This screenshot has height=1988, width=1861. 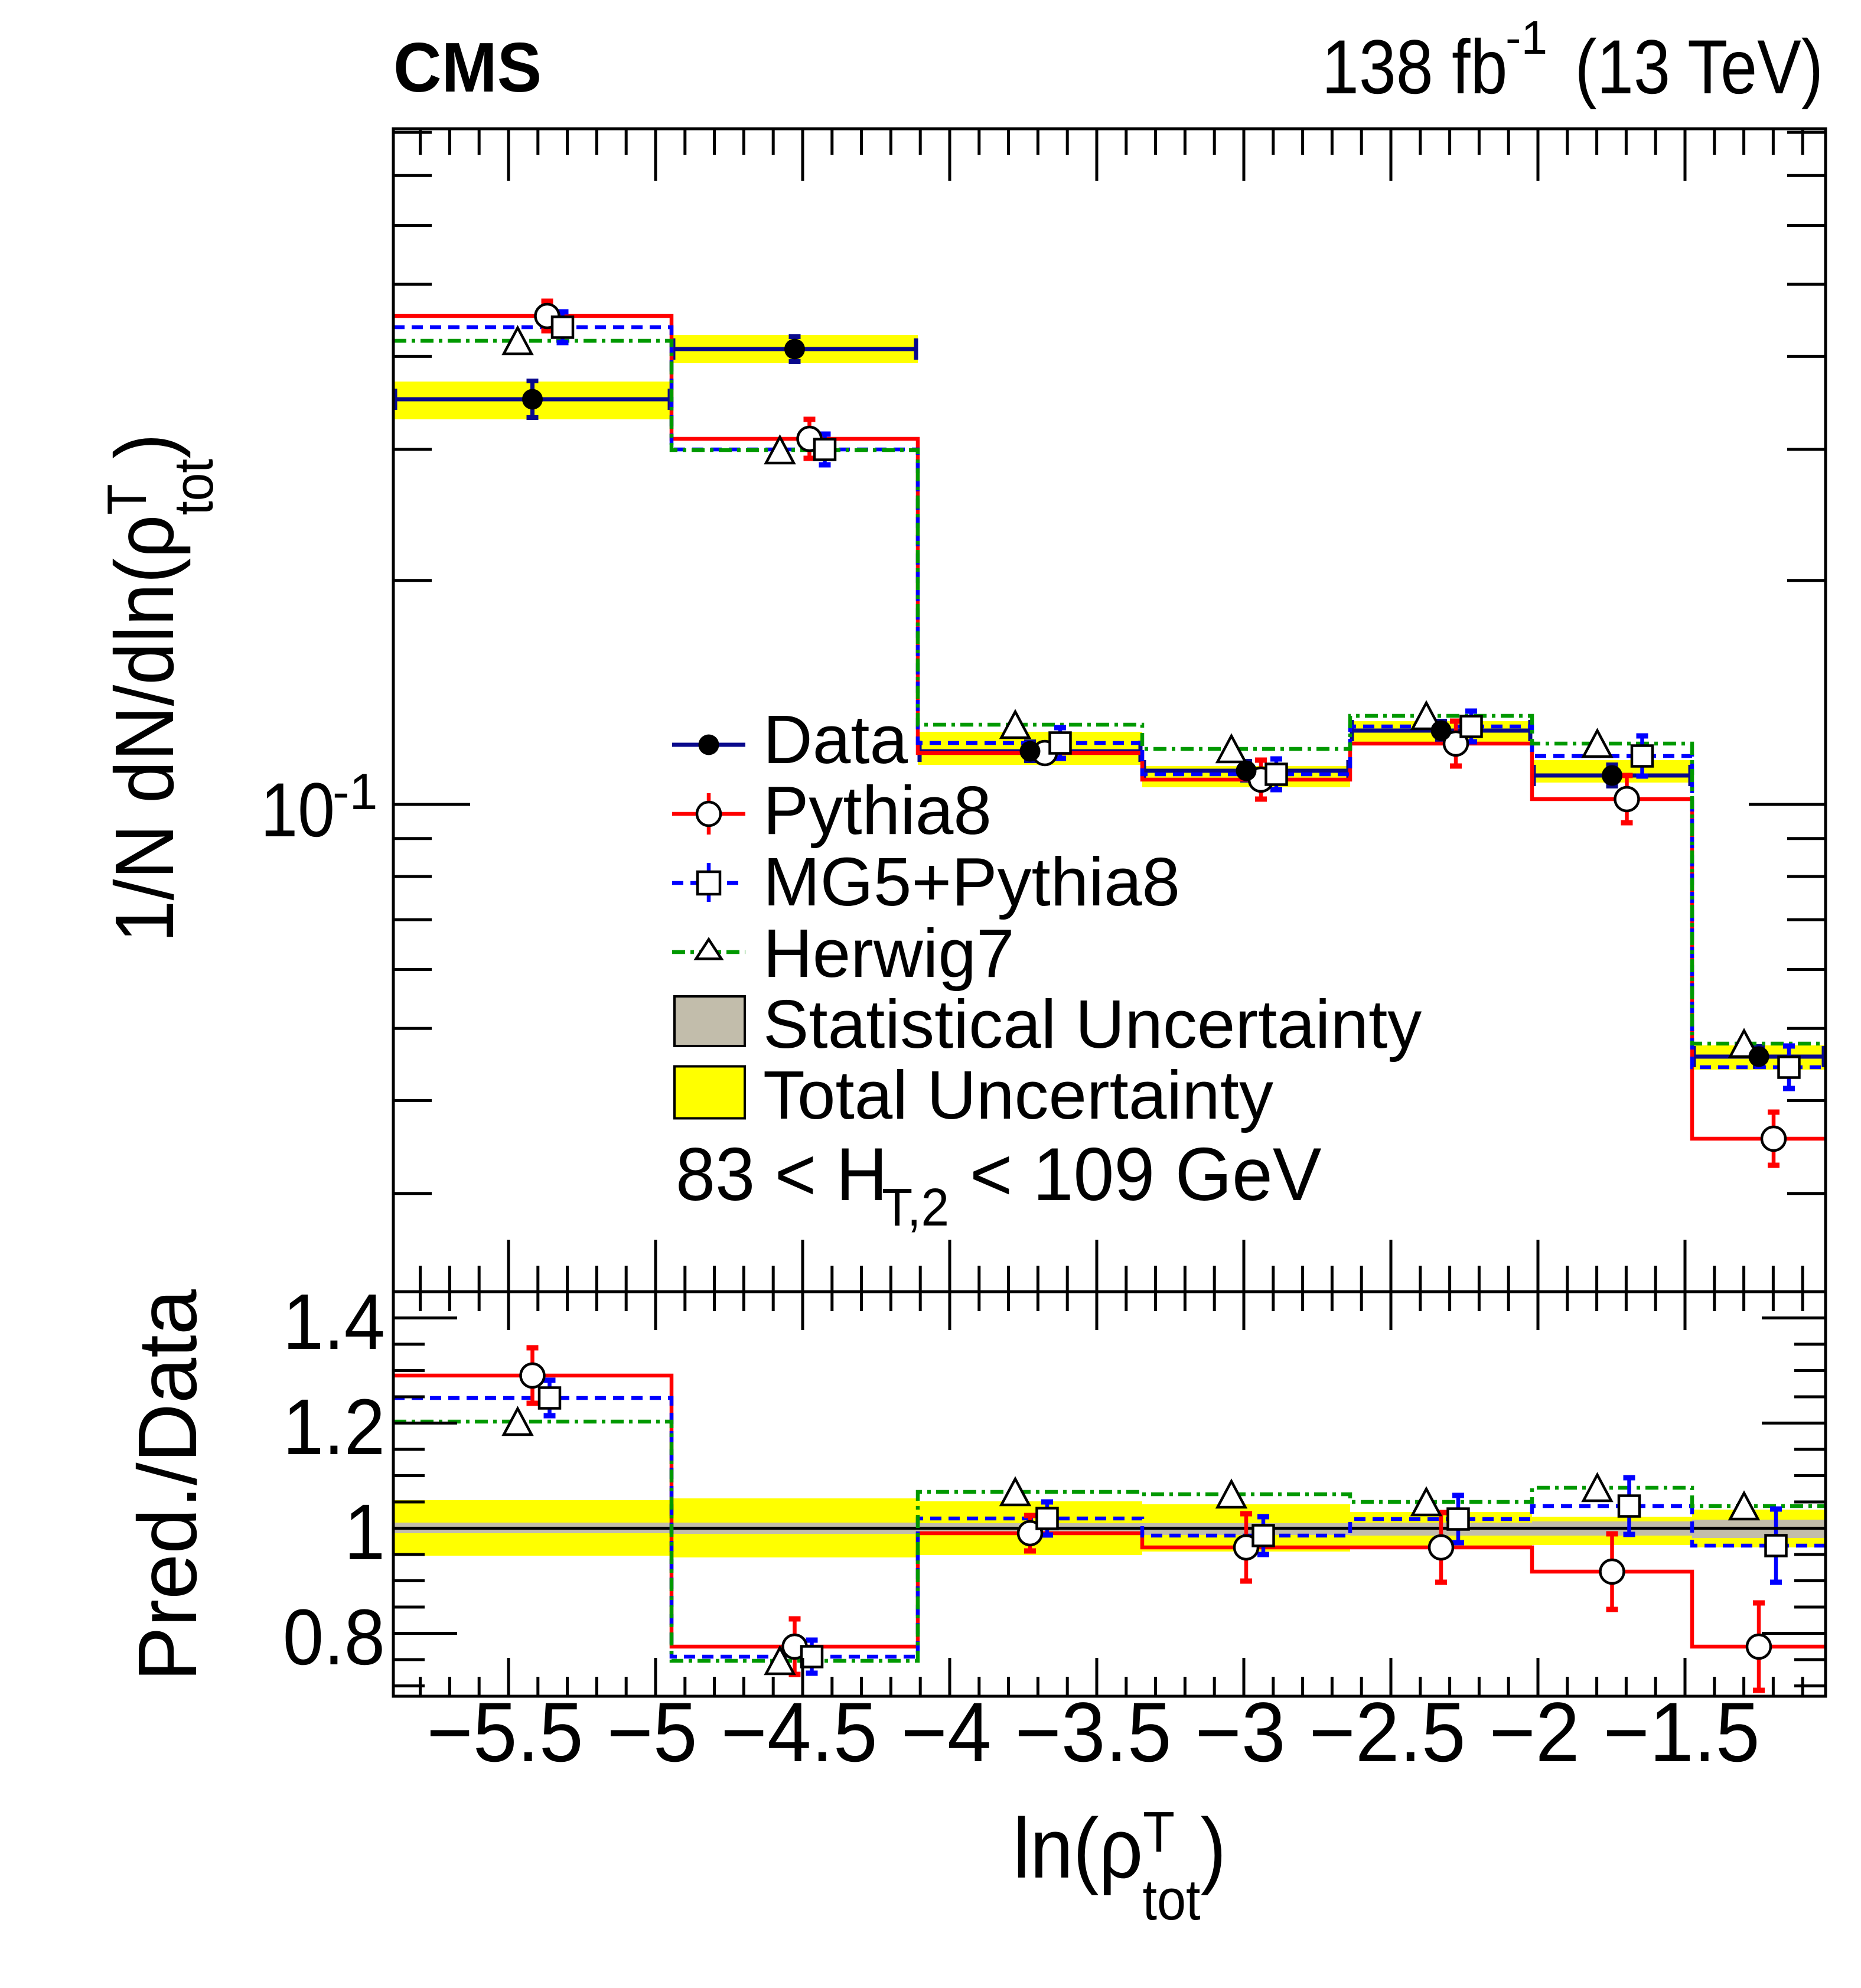 What do you see at coordinates (1699, 67) in the screenshot?
I see `svg-text: (13 TeV)` at bounding box center [1699, 67].